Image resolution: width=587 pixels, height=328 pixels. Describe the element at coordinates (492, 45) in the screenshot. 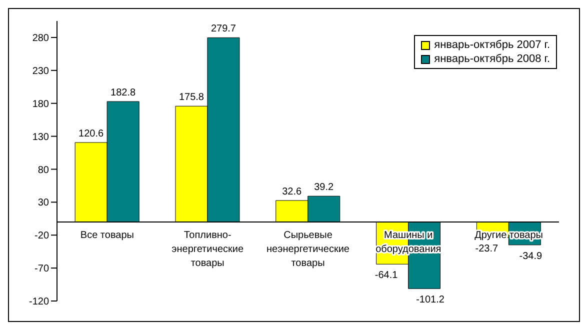

I see `legend-label: январь-октябрь 2007 г.` at that location.